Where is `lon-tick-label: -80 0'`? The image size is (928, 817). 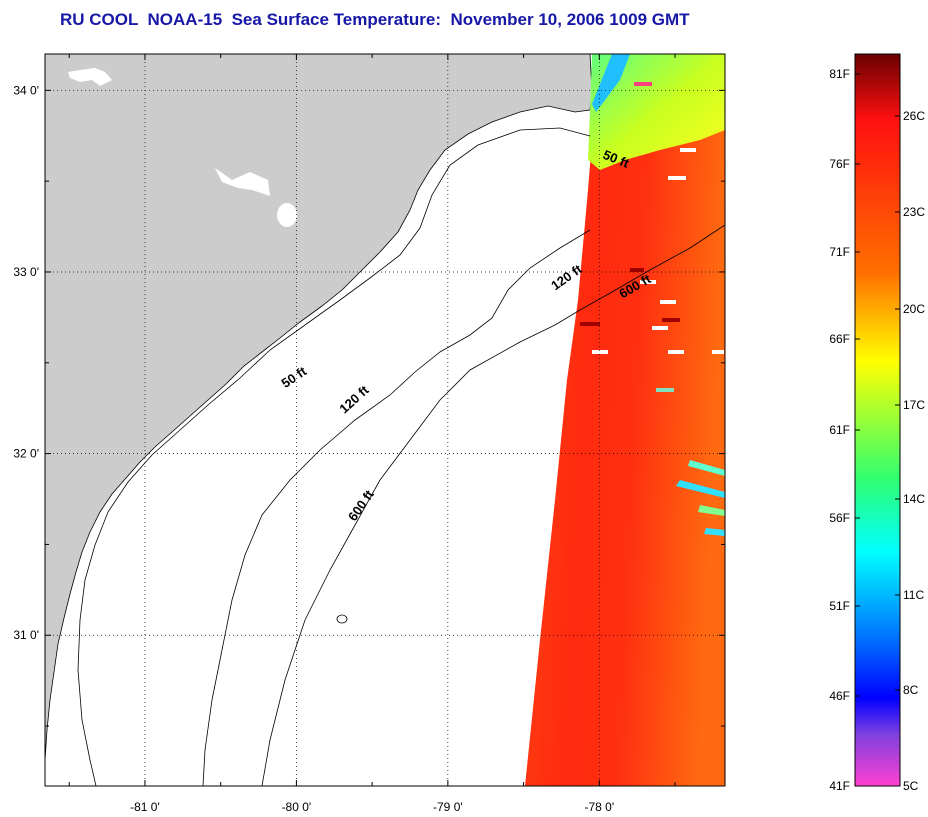
lon-tick-label: -80 0' is located at coordinates (297, 807).